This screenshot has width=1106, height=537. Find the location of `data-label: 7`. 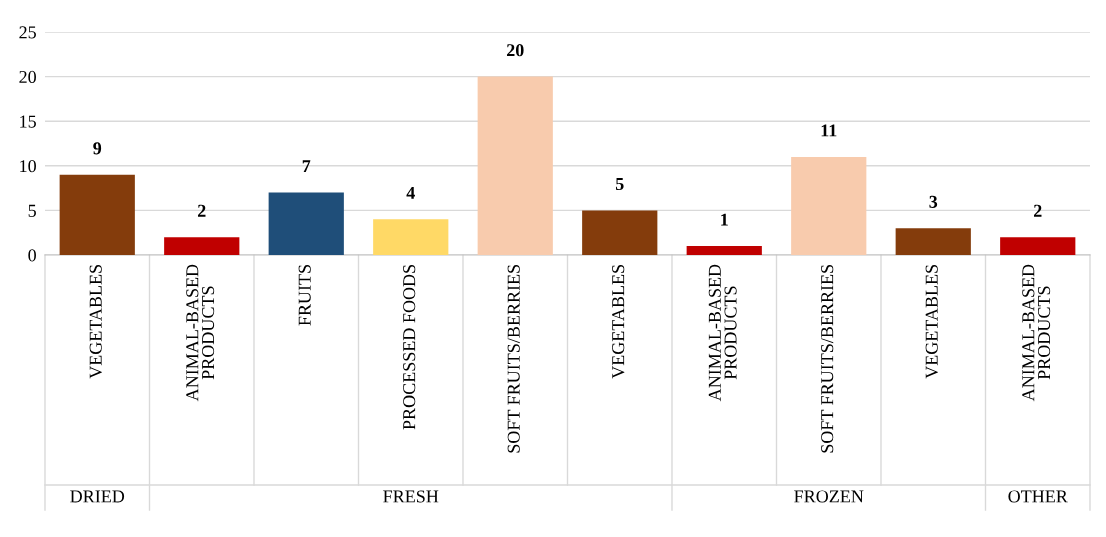

data-label: 7 is located at coordinates (306, 166).